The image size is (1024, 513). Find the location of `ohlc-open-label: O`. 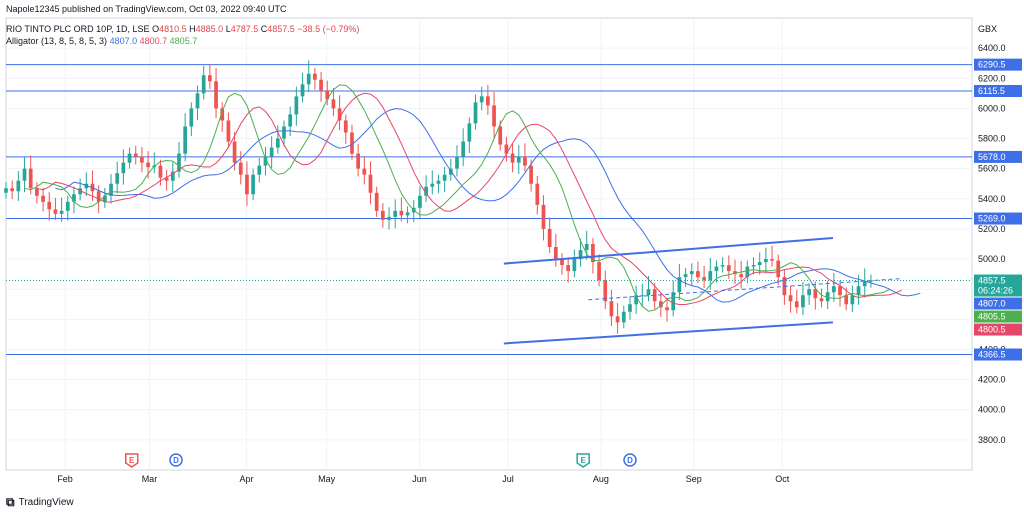

ohlc-open-label: O is located at coordinates (156, 29).